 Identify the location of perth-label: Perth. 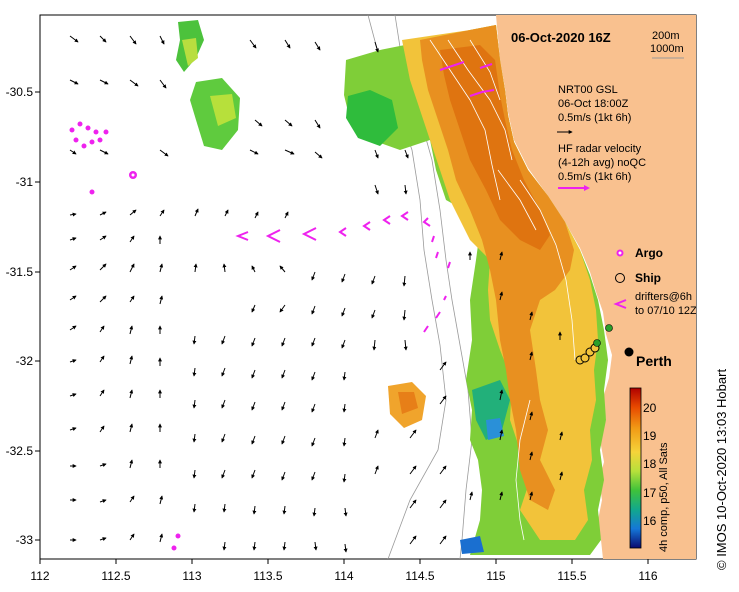
(654, 361).